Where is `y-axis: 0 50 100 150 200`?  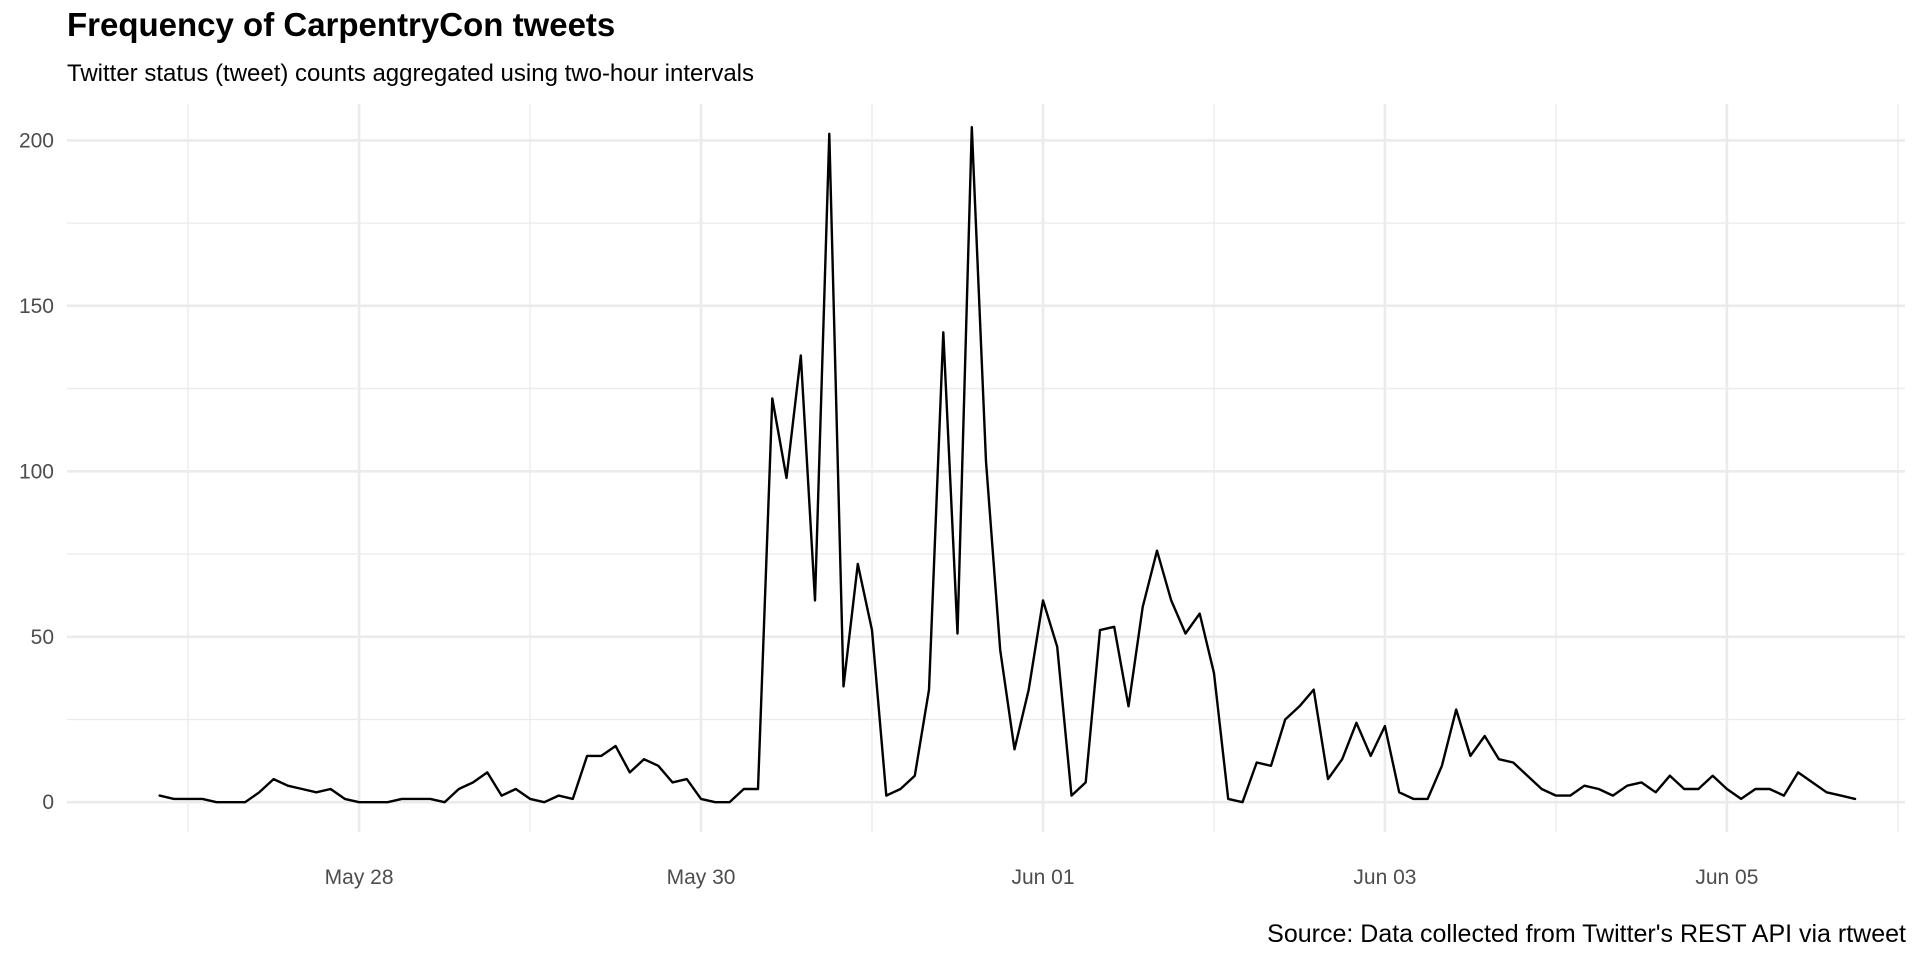 y-axis: 0 50 100 150 200 is located at coordinates (36, 471).